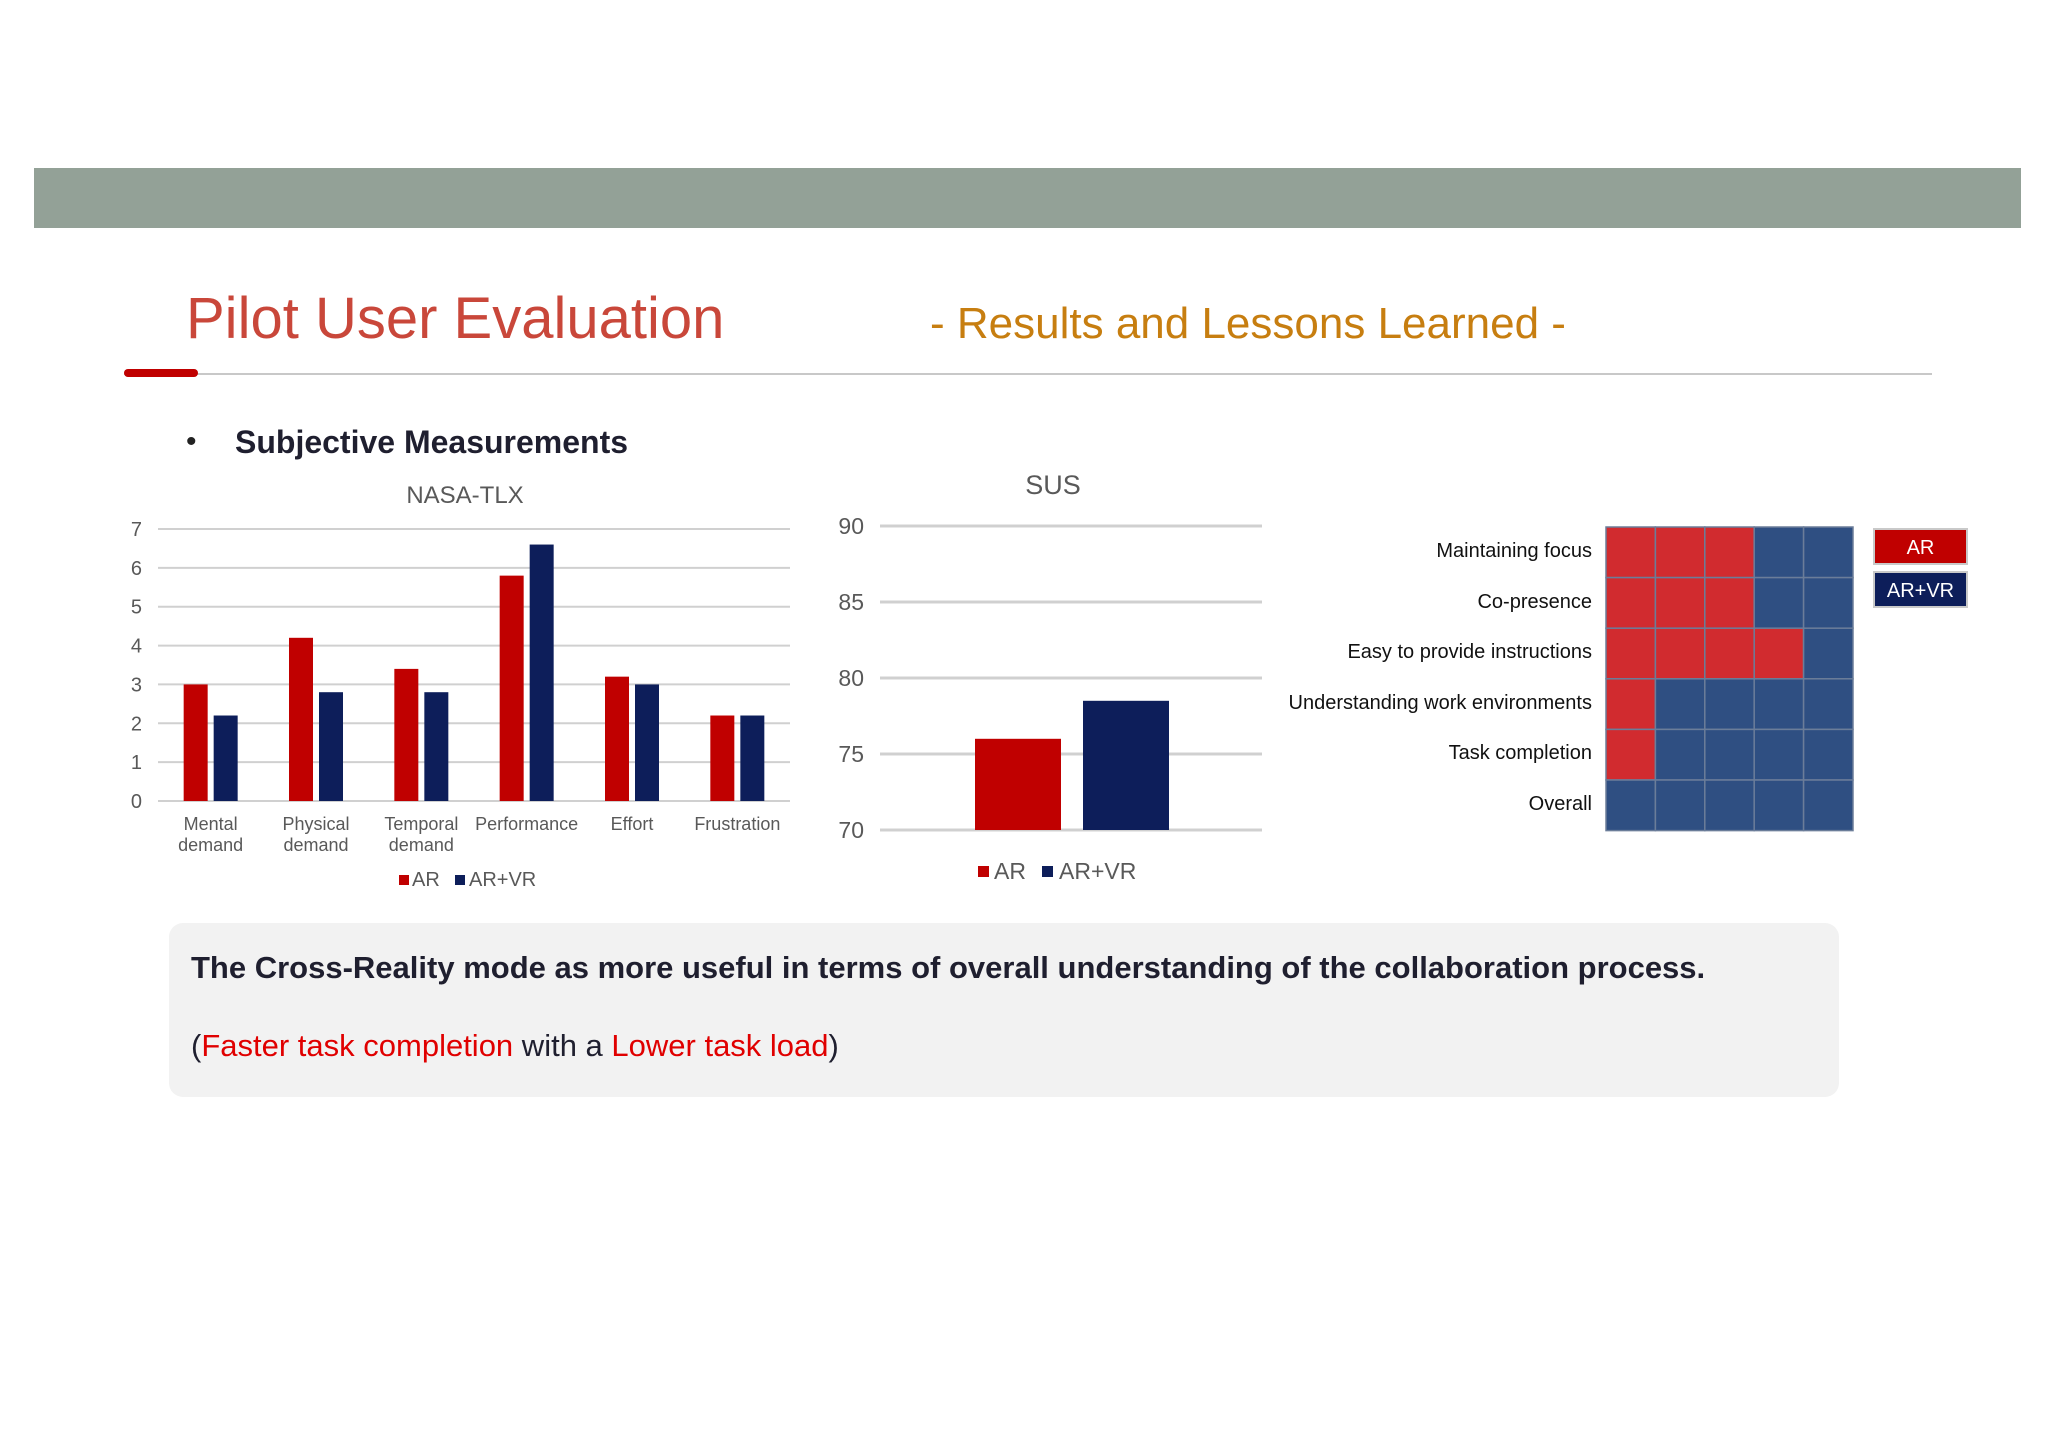  What do you see at coordinates (1028, 374) in the screenshot?
I see `title-divider` at bounding box center [1028, 374].